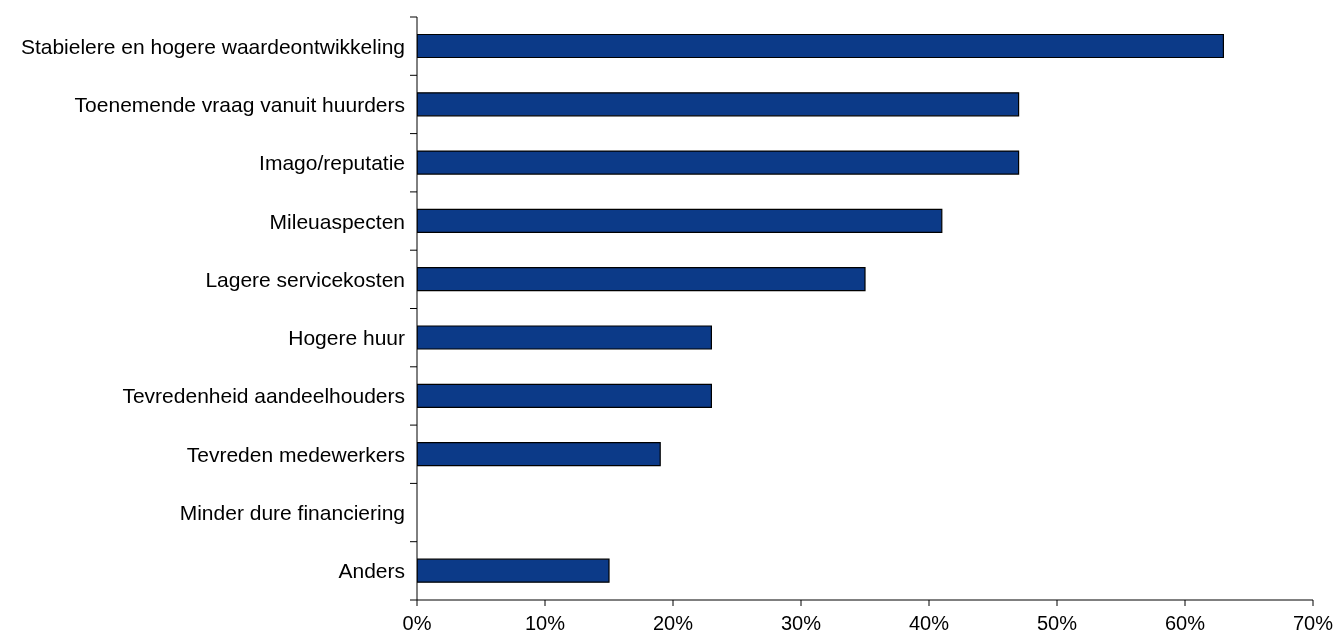 The image size is (1334, 644). What do you see at coordinates (292, 513) in the screenshot?
I see `y-tick-label: Minder dure financiering` at bounding box center [292, 513].